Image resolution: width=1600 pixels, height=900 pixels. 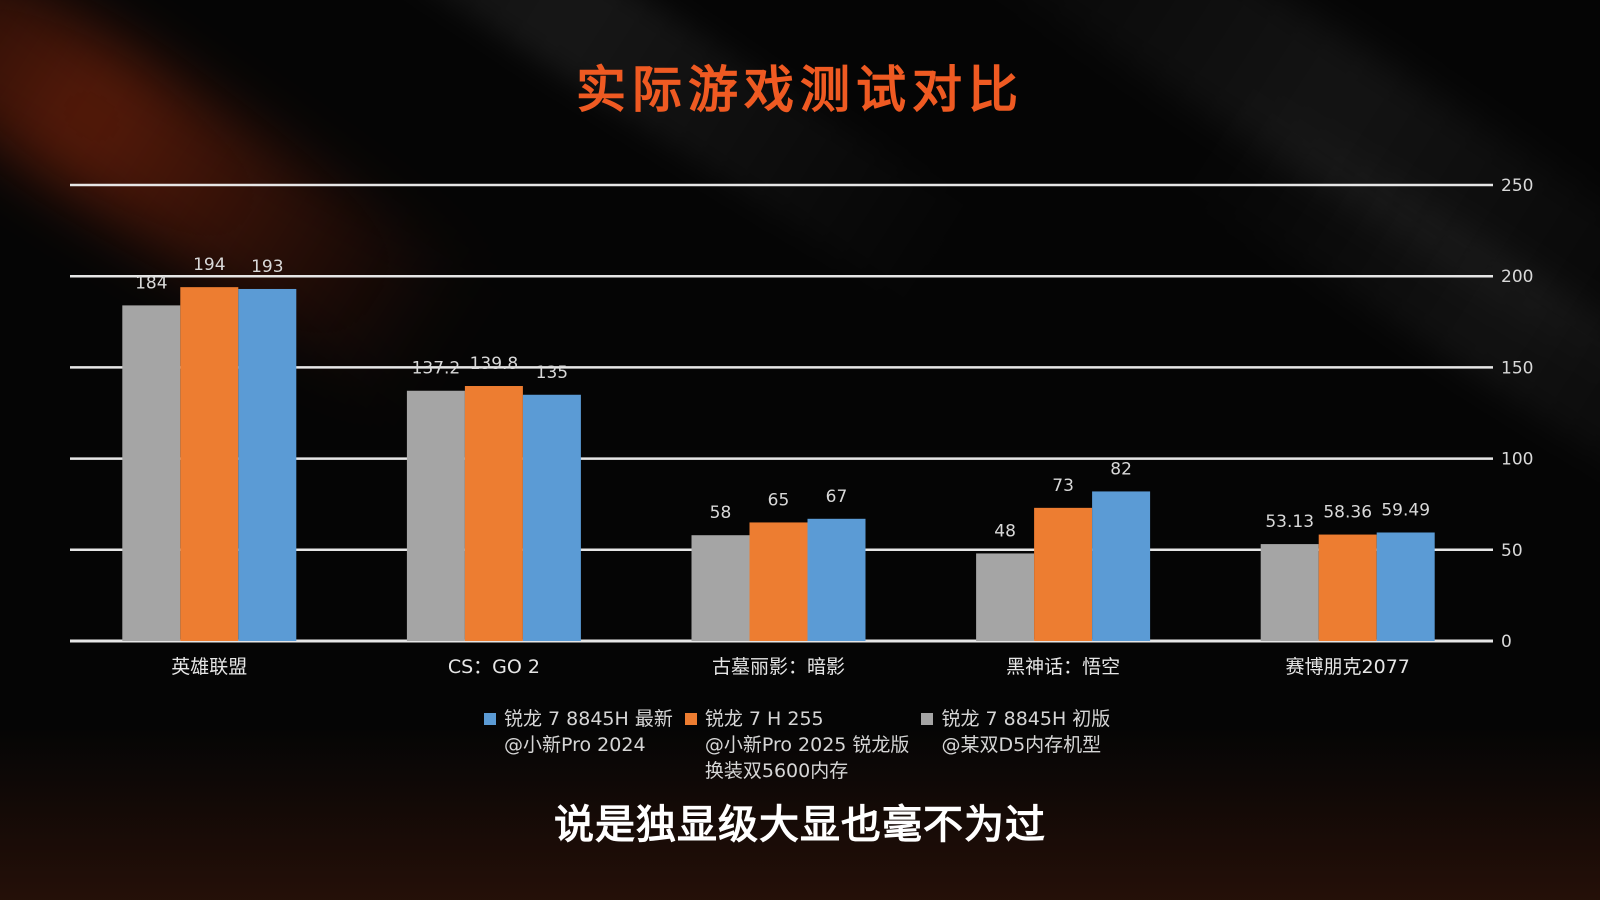 What do you see at coordinates (588, 732) in the screenshot?
I see `legend-label: 锐龙 7 8845H 最新 @小新Pro 2024` at bounding box center [588, 732].